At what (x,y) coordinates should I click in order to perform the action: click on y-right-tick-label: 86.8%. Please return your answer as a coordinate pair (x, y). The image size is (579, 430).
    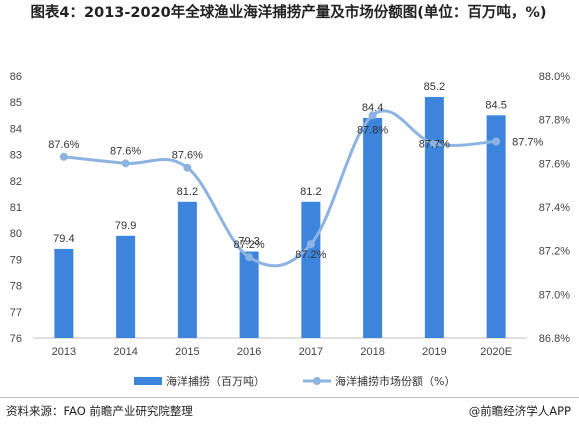
    Looking at the image, I should click on (554, 339).